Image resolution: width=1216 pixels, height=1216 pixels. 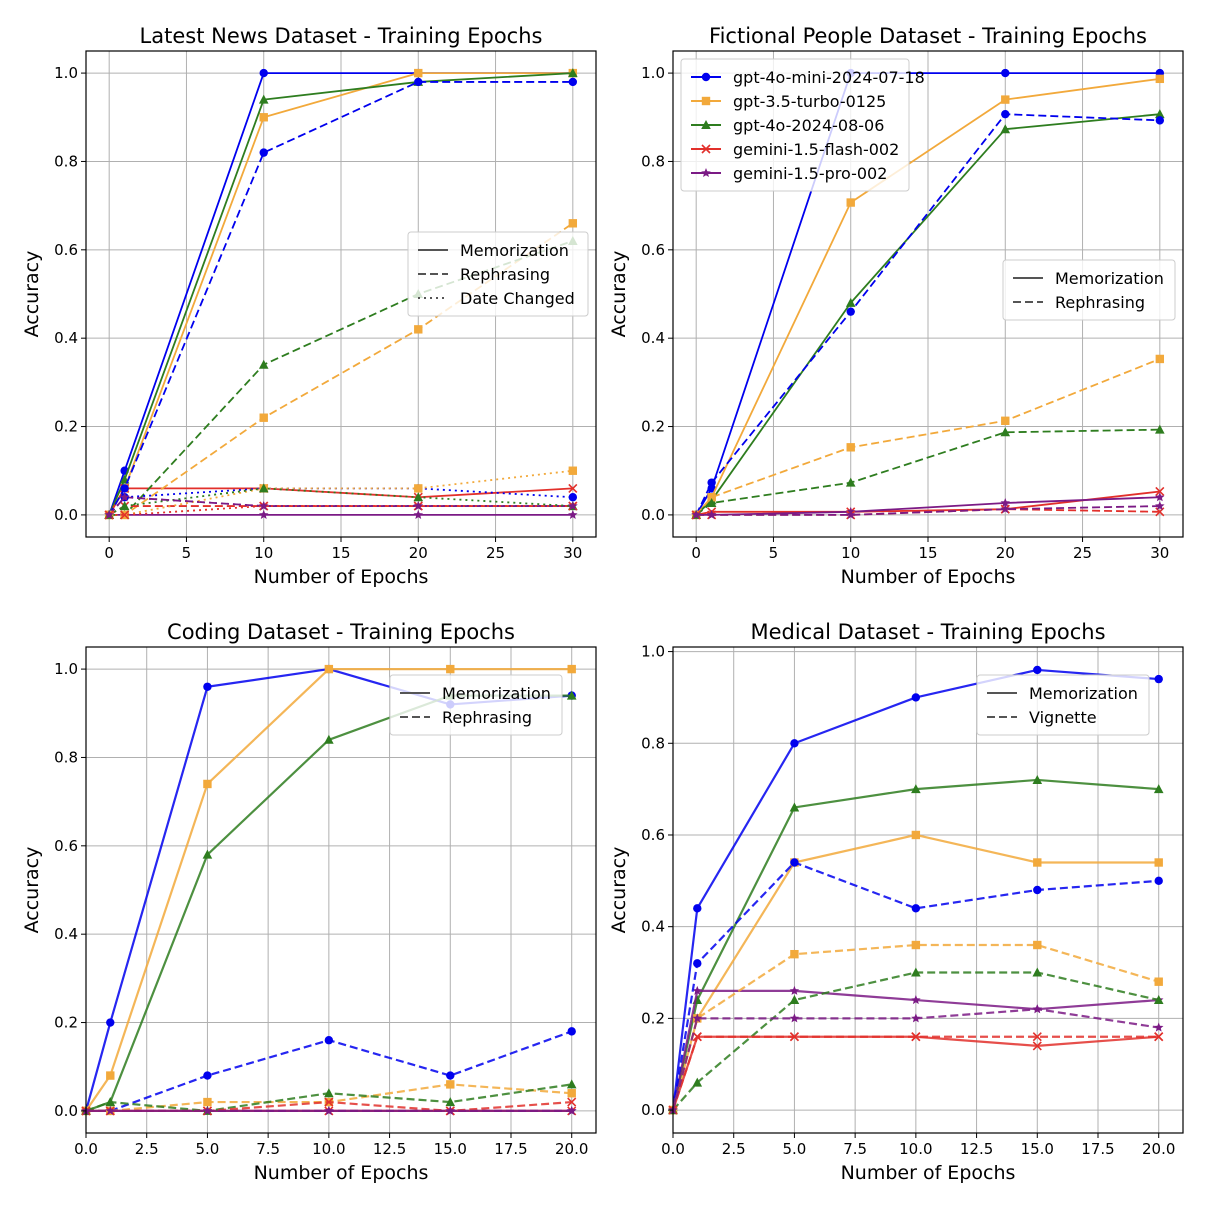 What do you see at coordinates (1037, 1046) in the screenshot?
I see `point-gemini-1-5-flash-002-solid` at bounding box center [1037, 1046].